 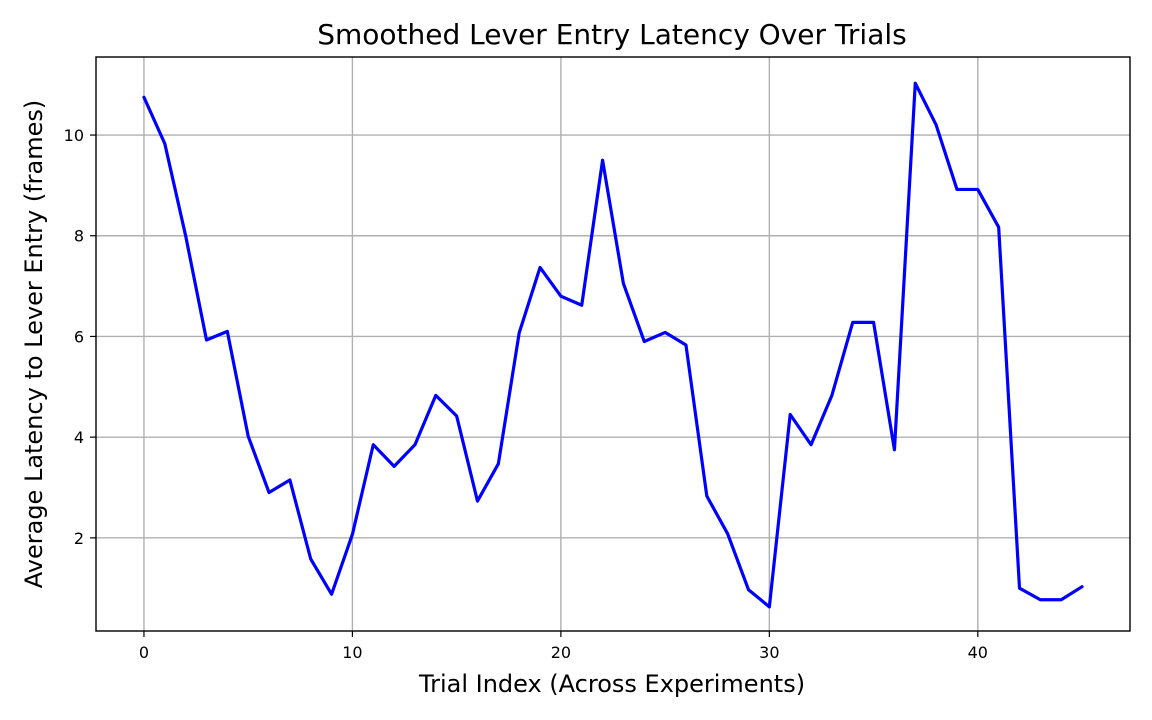 What do you see at coordinates (74, 135) in the screenshot?
I see `y-tick-label: 10` at bounding box center [74, 135].